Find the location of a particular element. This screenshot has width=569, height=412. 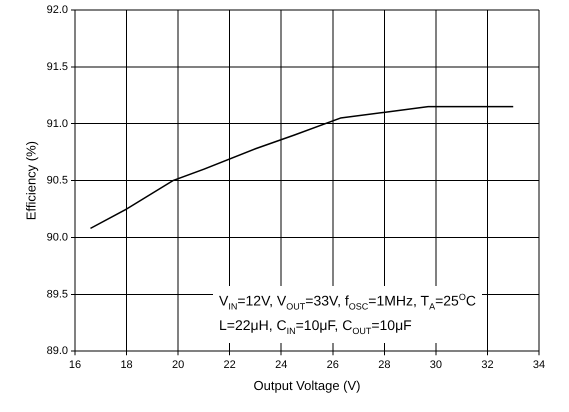

x-tick-label: 22 is located at coordinates (230, 364).